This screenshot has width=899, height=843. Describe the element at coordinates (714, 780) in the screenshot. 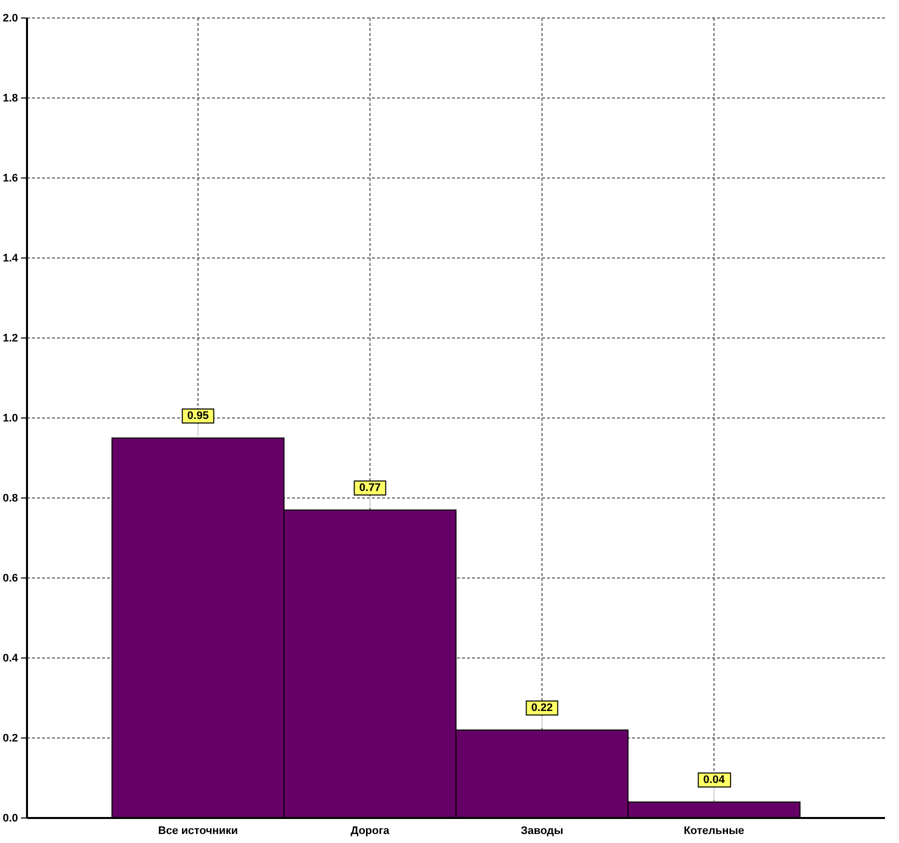

I see `data-label: 0.04` at that location.